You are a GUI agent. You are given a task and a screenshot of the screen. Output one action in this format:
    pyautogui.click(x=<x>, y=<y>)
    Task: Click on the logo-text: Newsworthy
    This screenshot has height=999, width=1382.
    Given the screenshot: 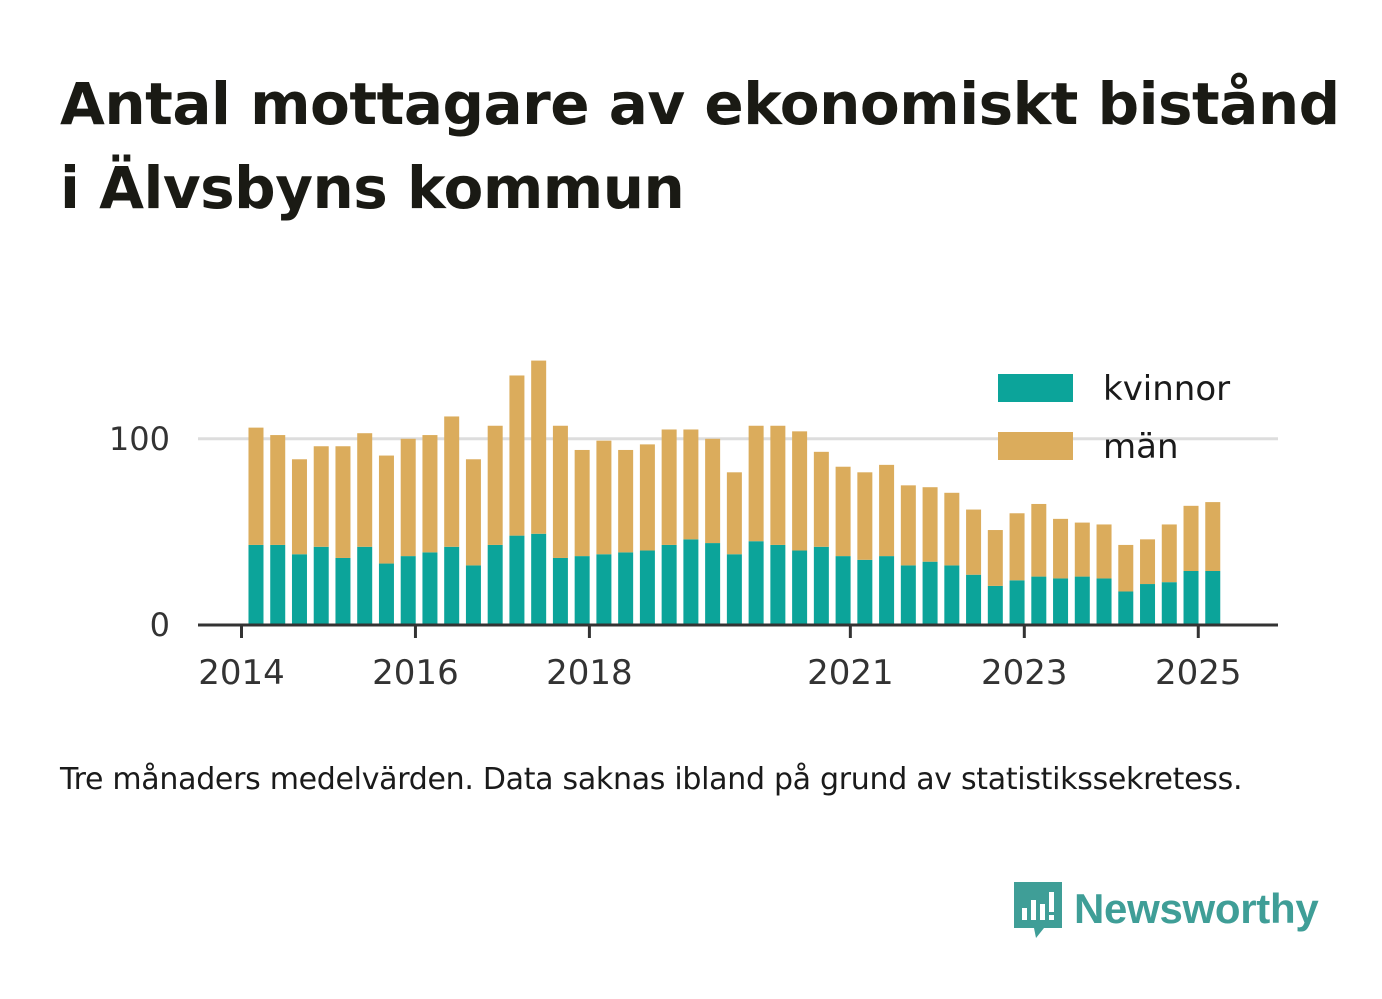 What is the action you would take?
    pyautogui.click(x=1196, y=908)
    